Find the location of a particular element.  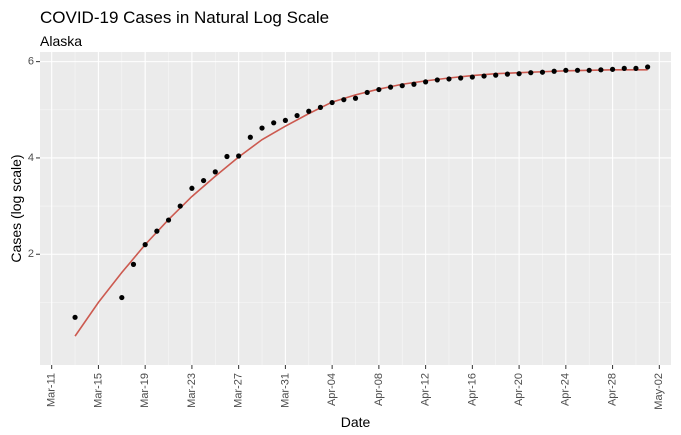

y-tick-labels: 2 4 6 is located at coordinates (31, 158).